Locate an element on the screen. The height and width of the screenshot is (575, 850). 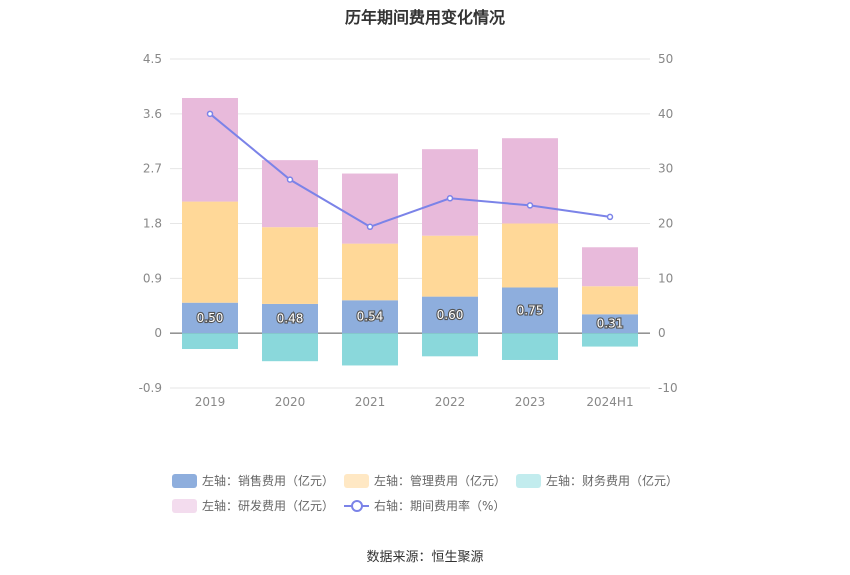
data-label-sales: 0.60 is located at coordinates (450, 315).